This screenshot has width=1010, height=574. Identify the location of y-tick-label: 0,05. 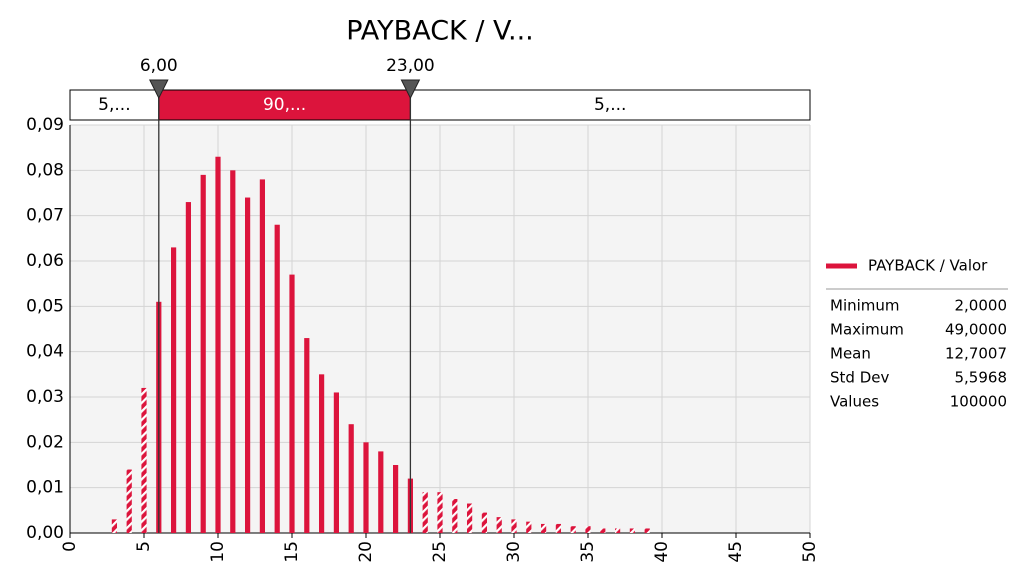
(45, 306).